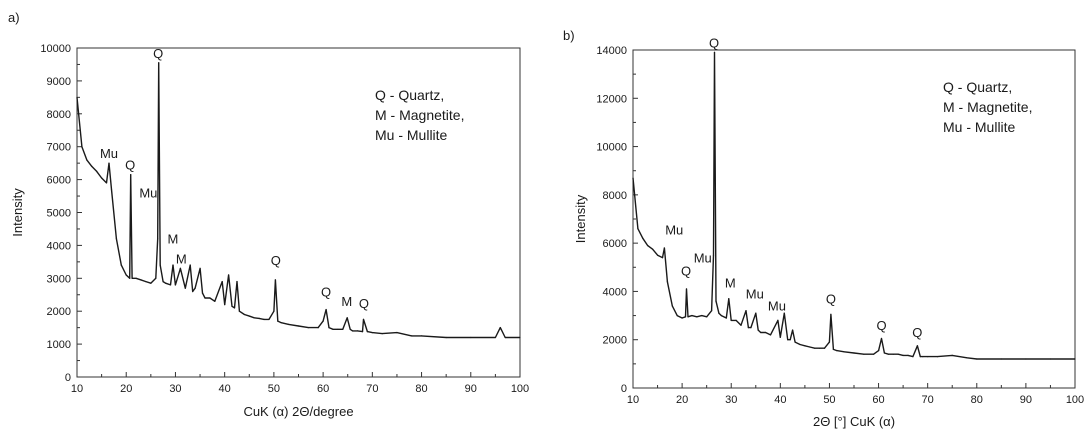 This screenshot has width=1086, height=433. Describe the element at coordinates (372, 389) in the screenshot. I see `x-tick-label: 70` at that location.